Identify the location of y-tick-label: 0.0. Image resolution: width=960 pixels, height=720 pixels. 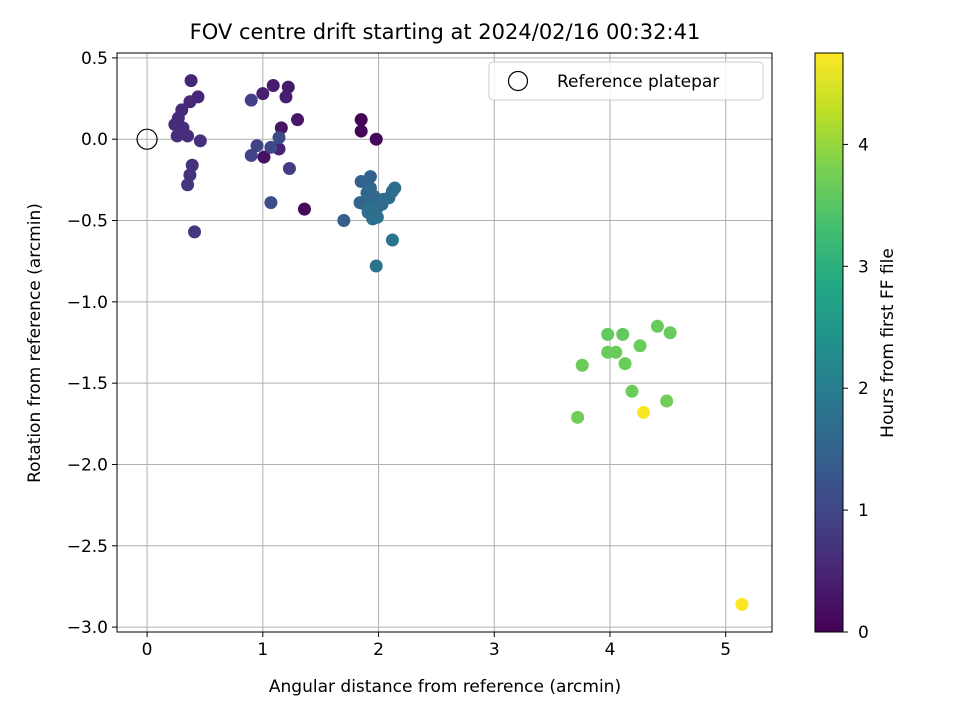
(94, 140).